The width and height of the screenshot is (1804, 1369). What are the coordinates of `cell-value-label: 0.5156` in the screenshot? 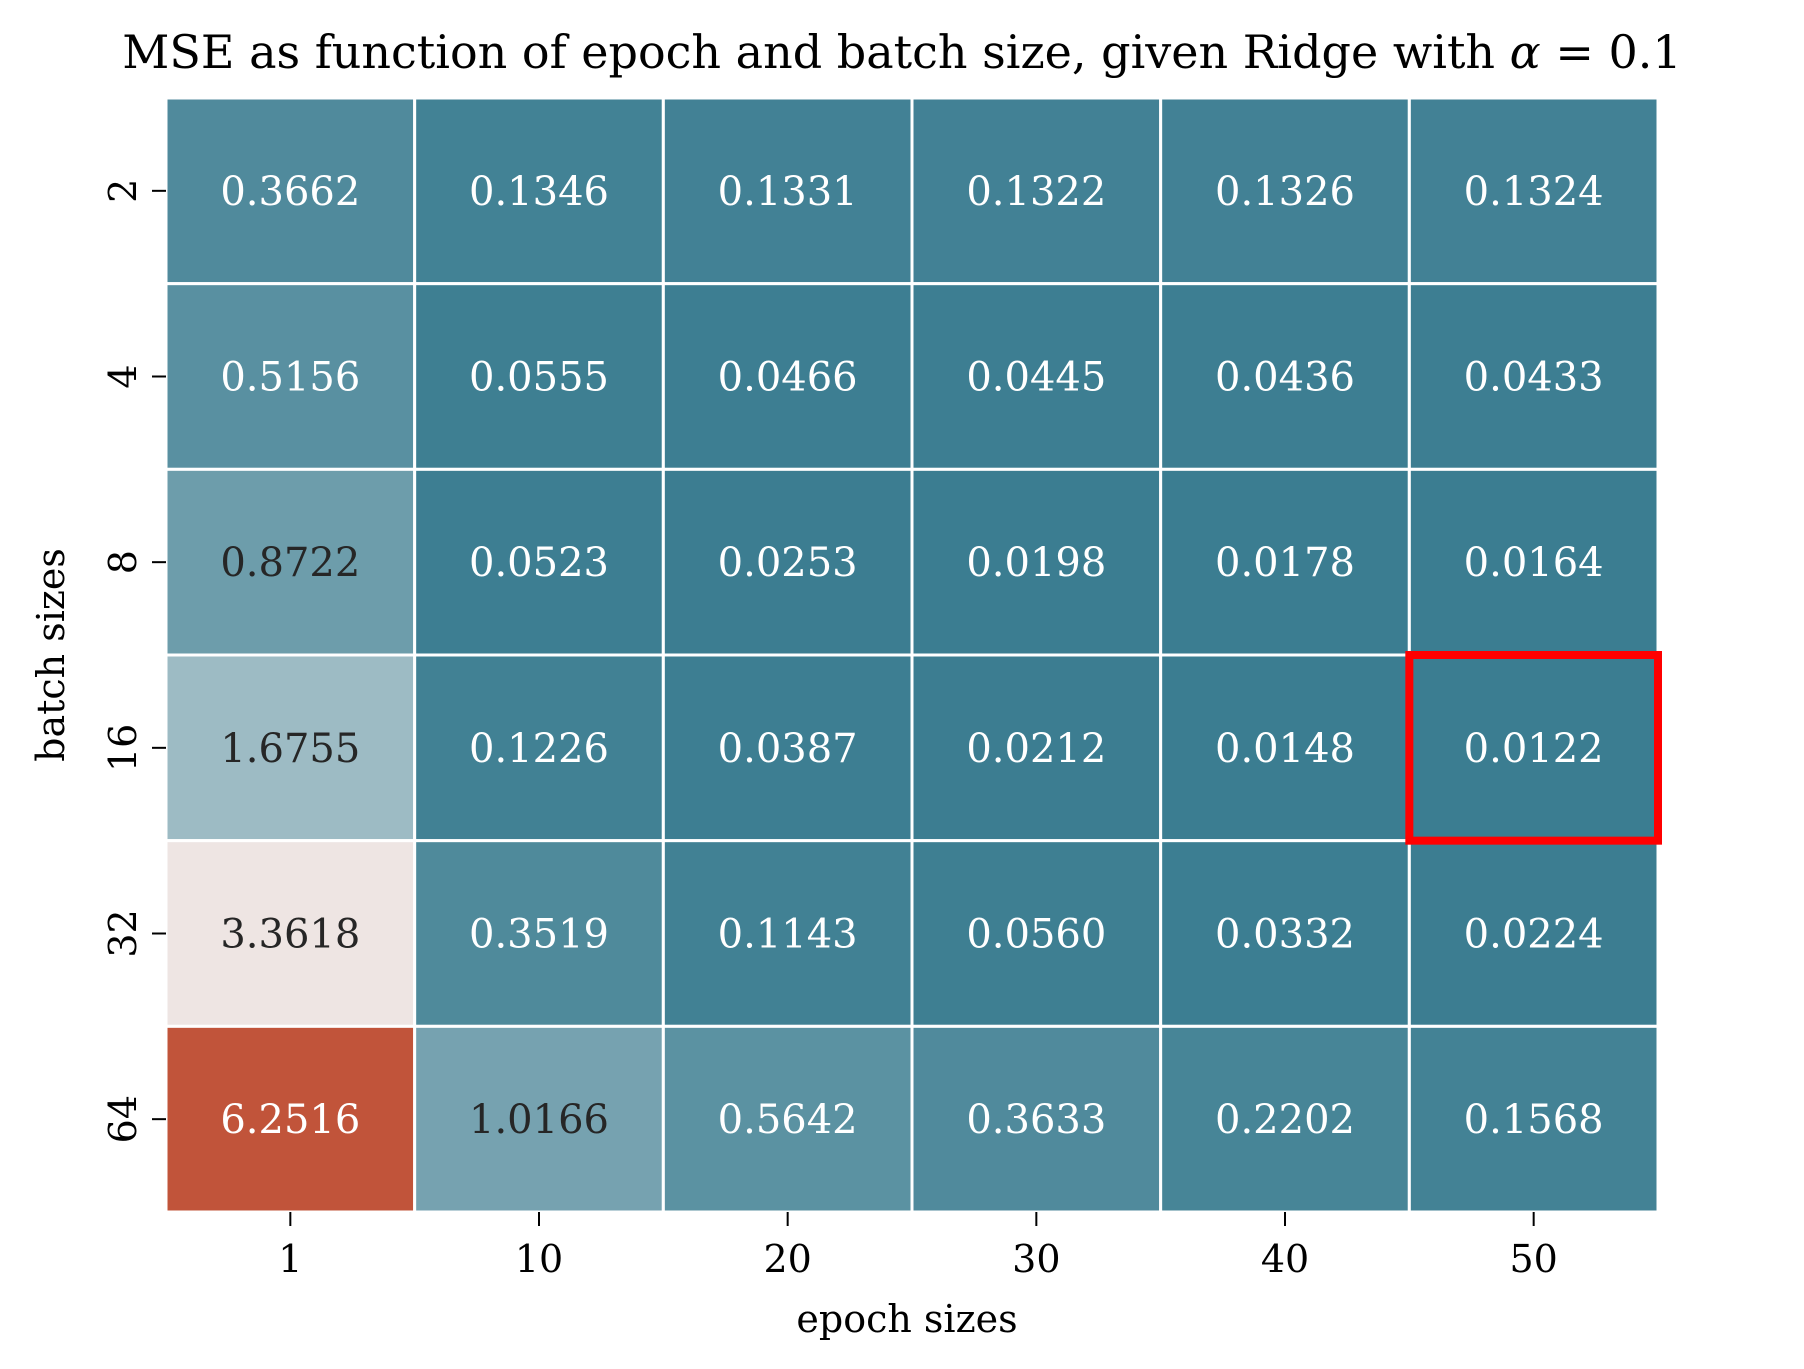 It's located at (290, 378).